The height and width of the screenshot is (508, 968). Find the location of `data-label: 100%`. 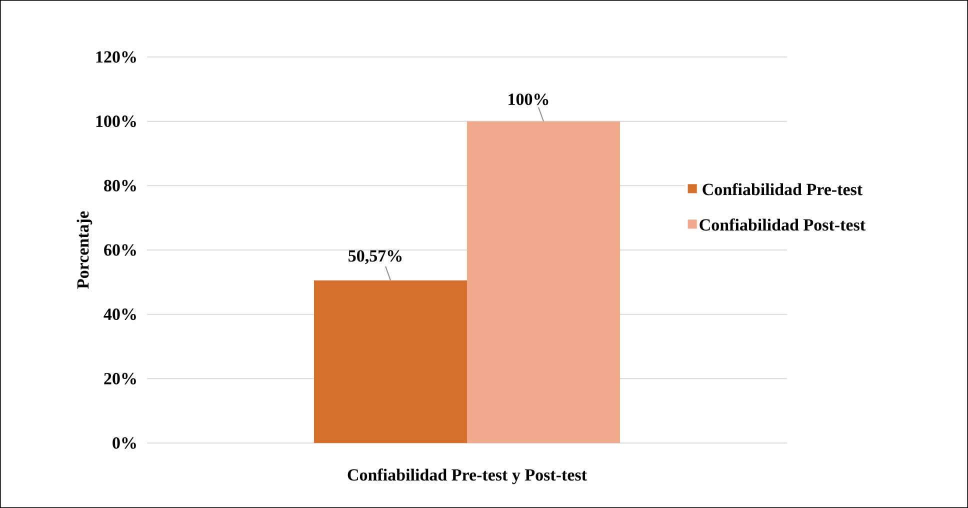

data-label: 100% is located at coordinates (528, 100).